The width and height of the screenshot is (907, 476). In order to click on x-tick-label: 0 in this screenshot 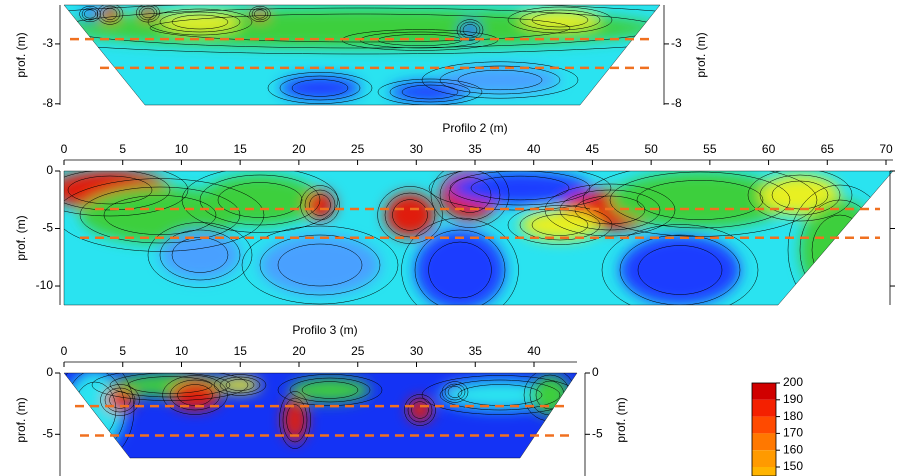, I will do `click(64, 149)`.